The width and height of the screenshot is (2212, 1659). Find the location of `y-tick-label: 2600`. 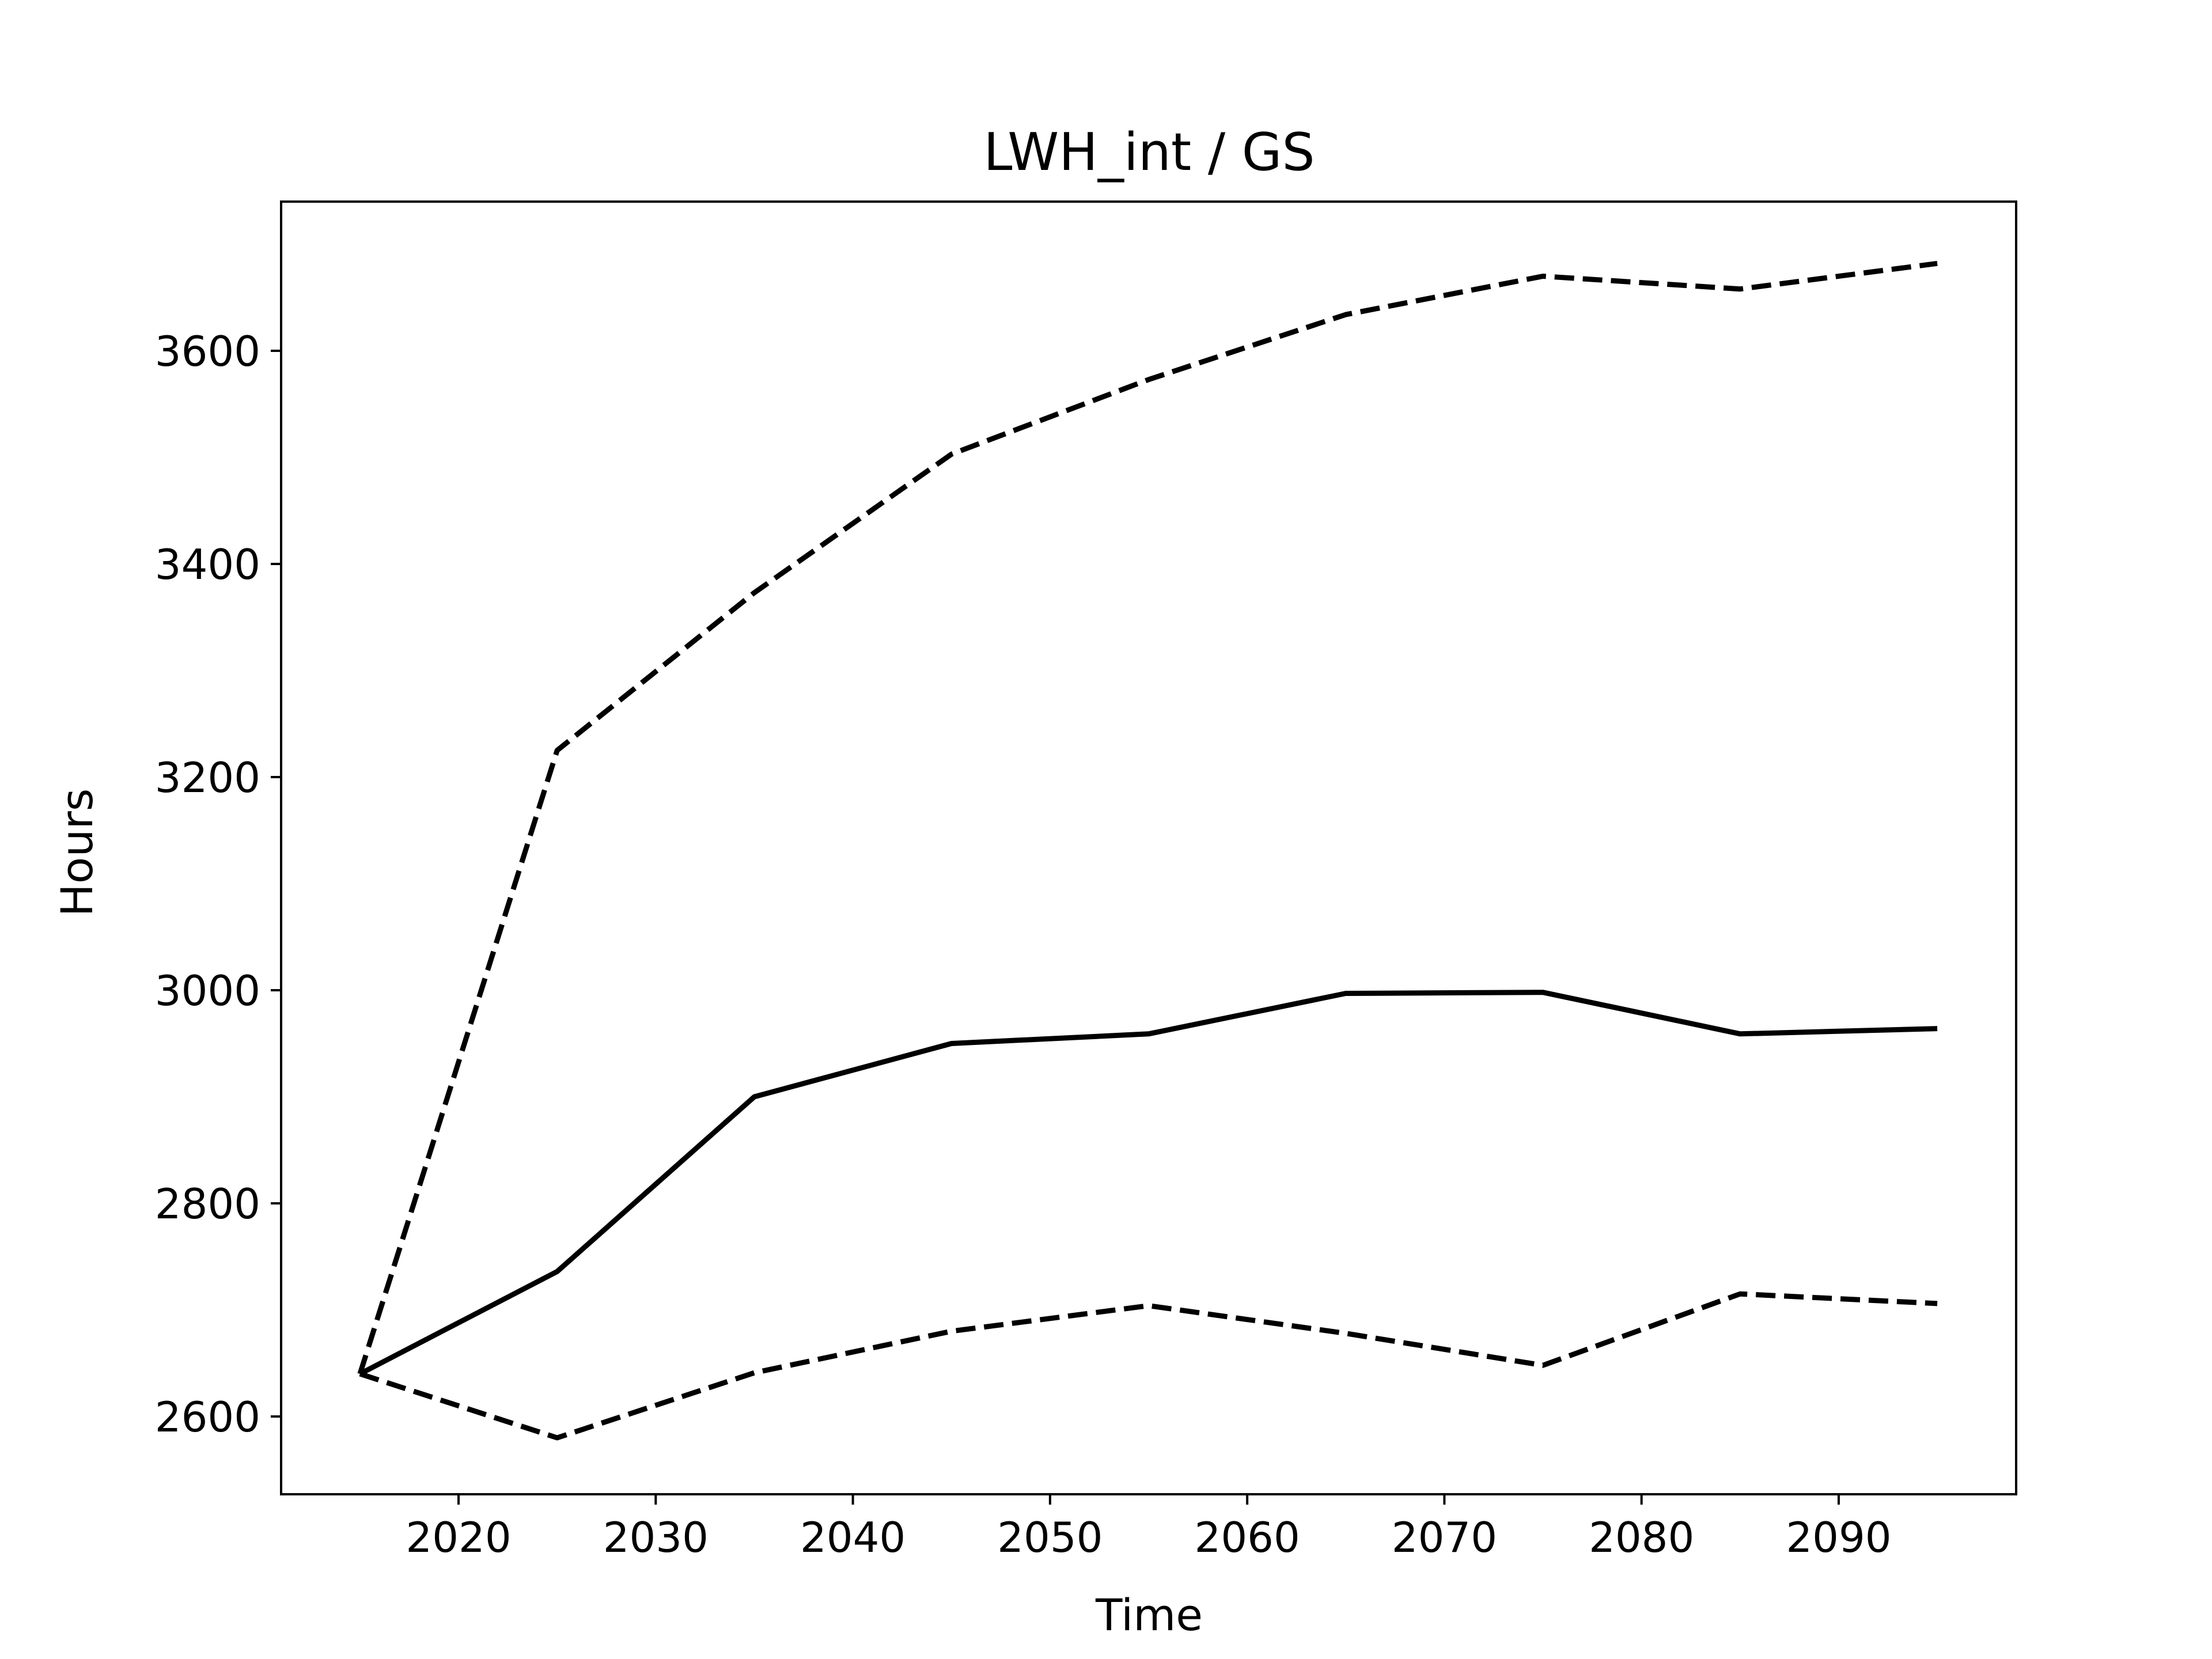

y-tick-label: 2600 is located at coordinates (207, 1417).